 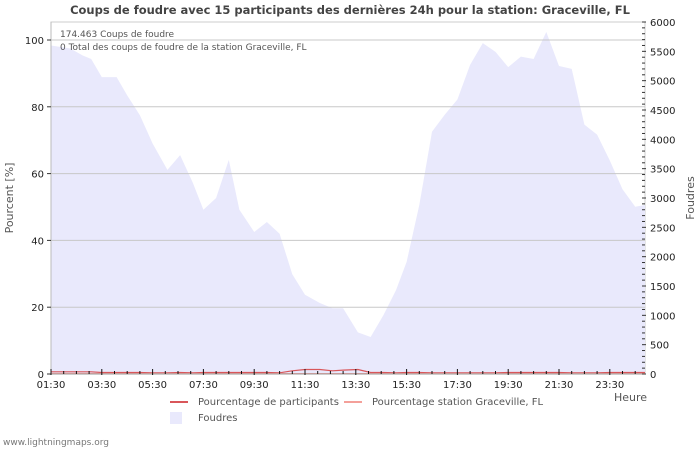 What do you see at coordinates (662, 52) in the screenshot?
I see `right-tick-label: 5500` at bounding box center [662, 52].